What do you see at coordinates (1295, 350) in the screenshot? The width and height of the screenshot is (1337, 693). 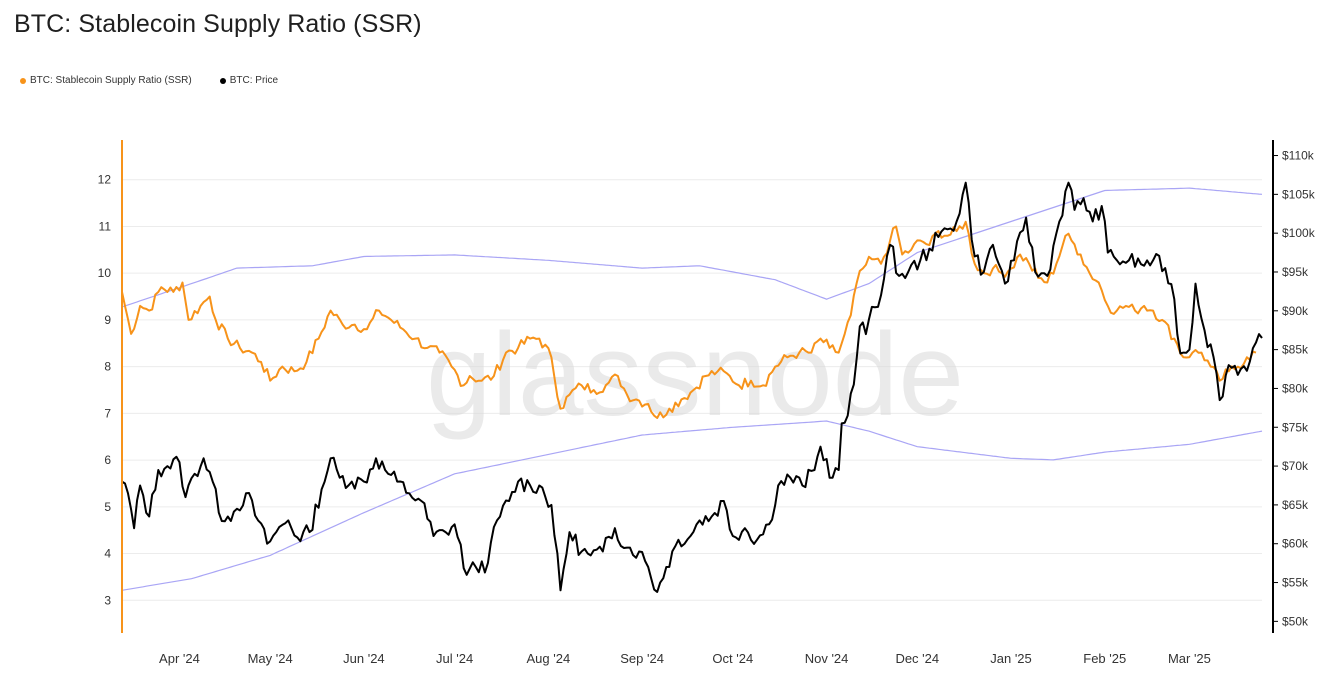 I see `right-tick-label: $85k` at bounding box center [1295, 350].